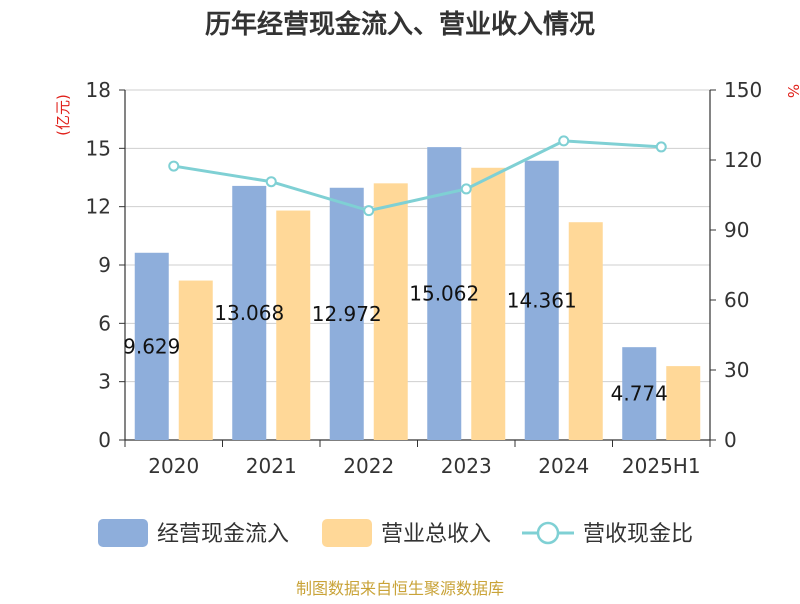 This screenshot has height=604, width=800. What do you see at coordinates (638, 534) in the screenshot?
I see `legend-label-ratio: 营收现金比` at bounding box center [638, 534].